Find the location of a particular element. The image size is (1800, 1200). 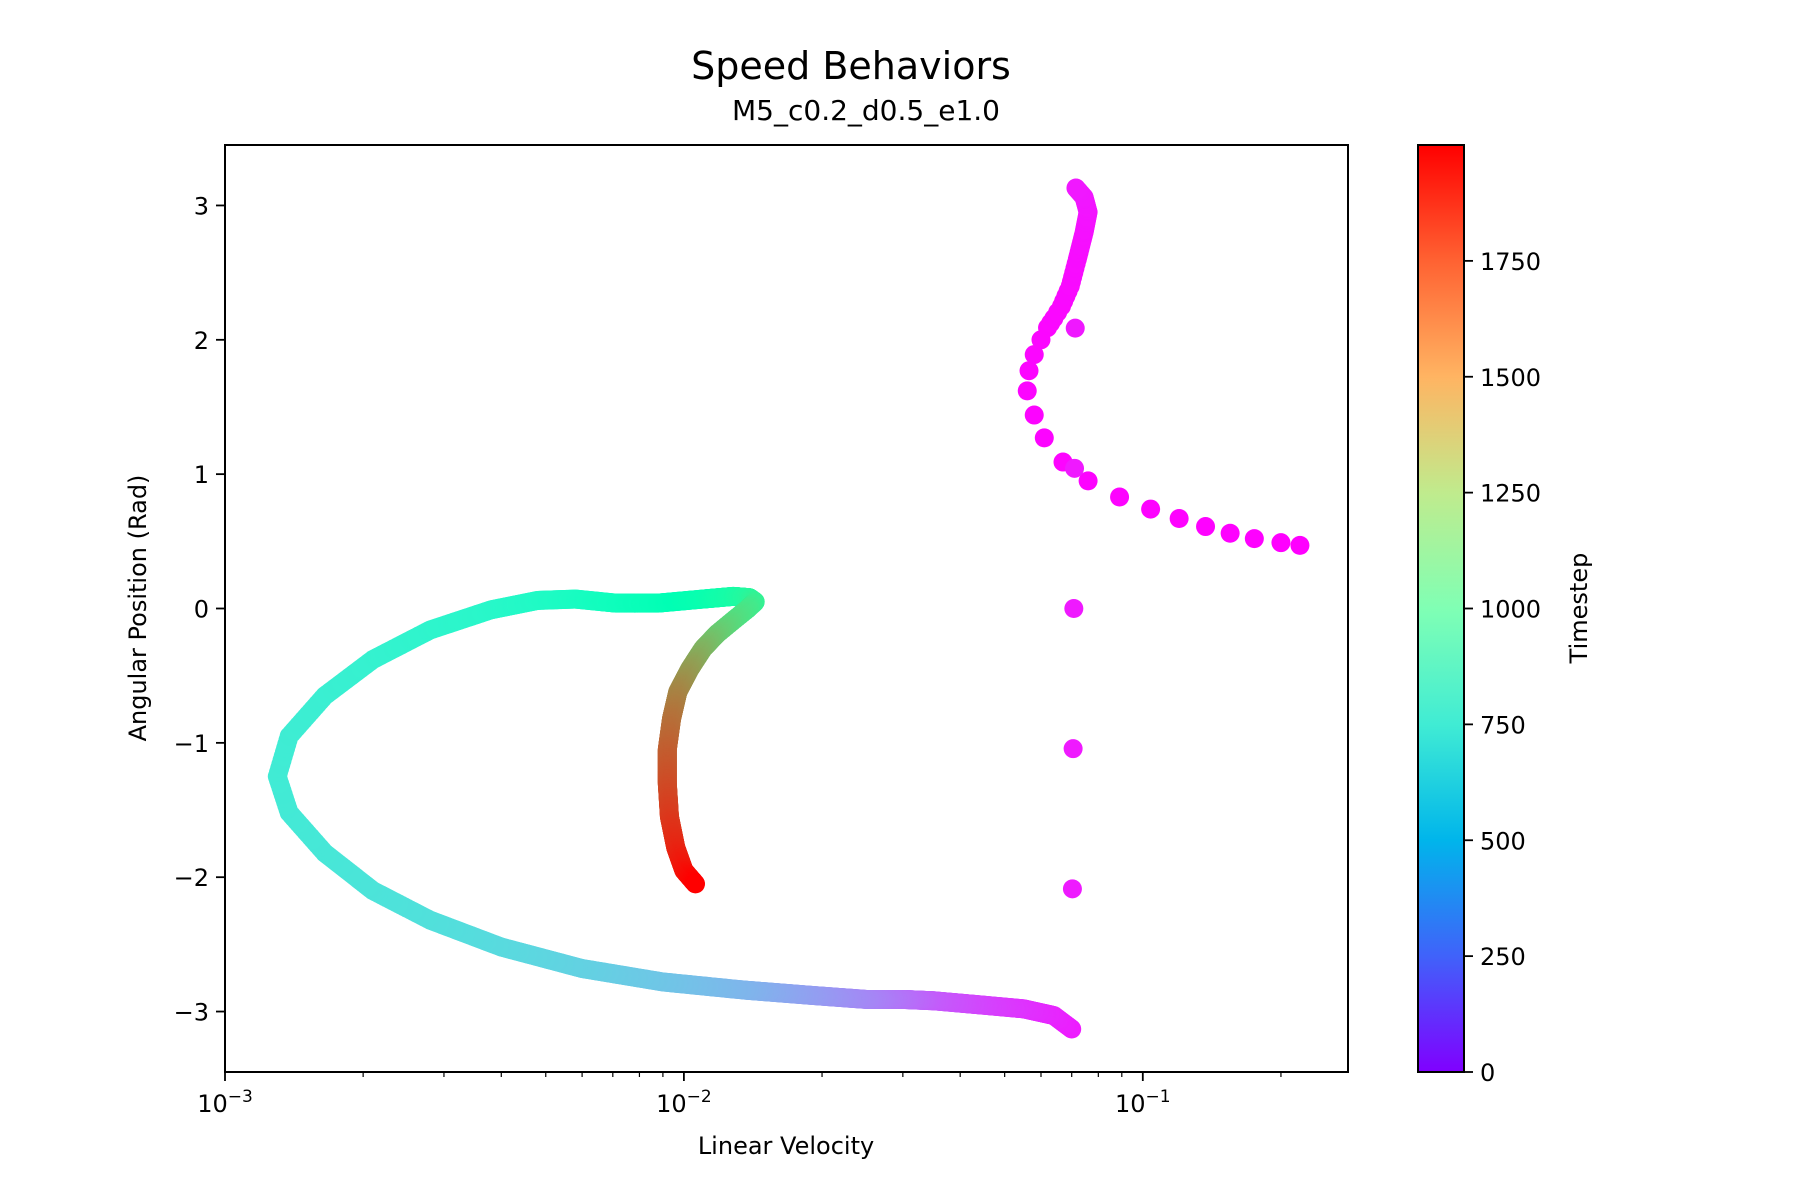

x-tick-label: 10⁻² is located at coordinates (684, 1102).